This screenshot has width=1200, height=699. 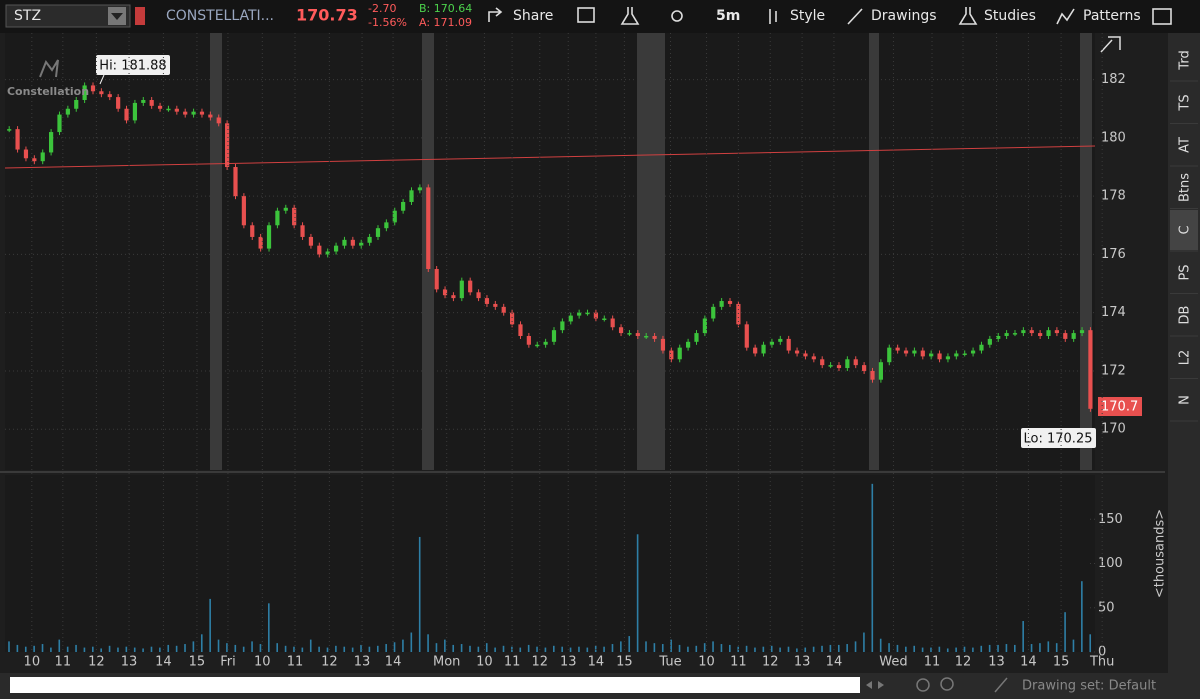 I want to click on zoom-icon, so click(x=947, y=684).